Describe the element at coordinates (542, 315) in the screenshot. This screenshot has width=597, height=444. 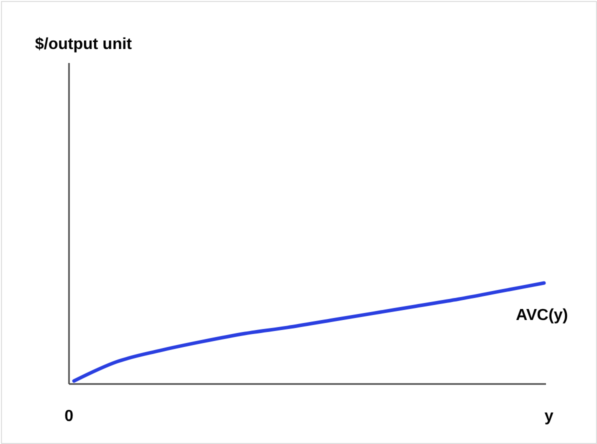
I see `series-label: AVC(y)` at that location.